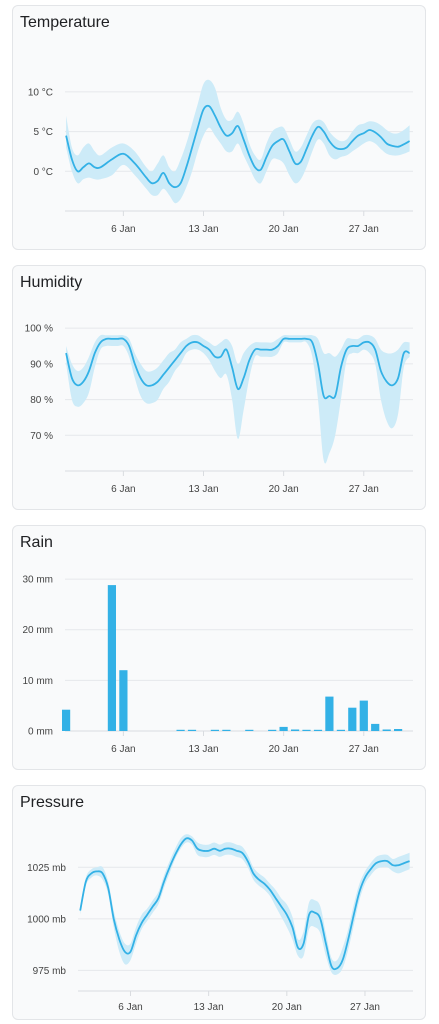  Describe the element at coordinates (287, 1007) in the screenshot. I see `pressure-x-tick-label: 20 Jan` at that location.